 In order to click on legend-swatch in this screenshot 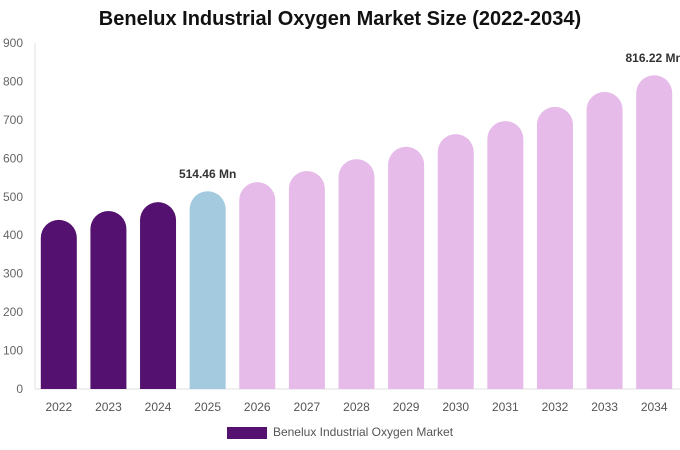, I will do `click(246, 432)`.